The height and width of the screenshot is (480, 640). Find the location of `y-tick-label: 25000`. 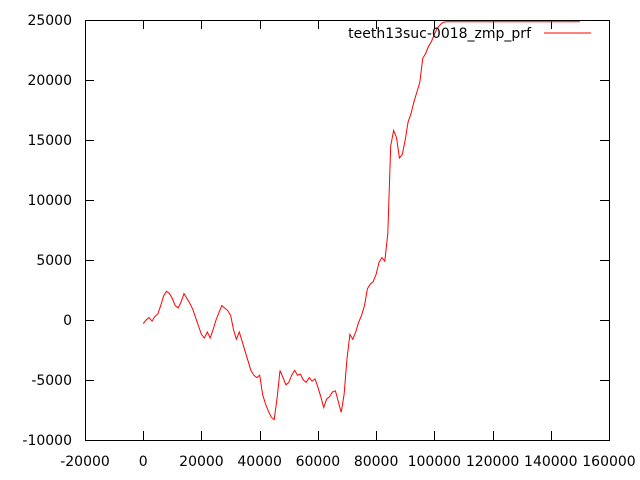

y-tick-label: 25000 is located at coordinates (49, 21).